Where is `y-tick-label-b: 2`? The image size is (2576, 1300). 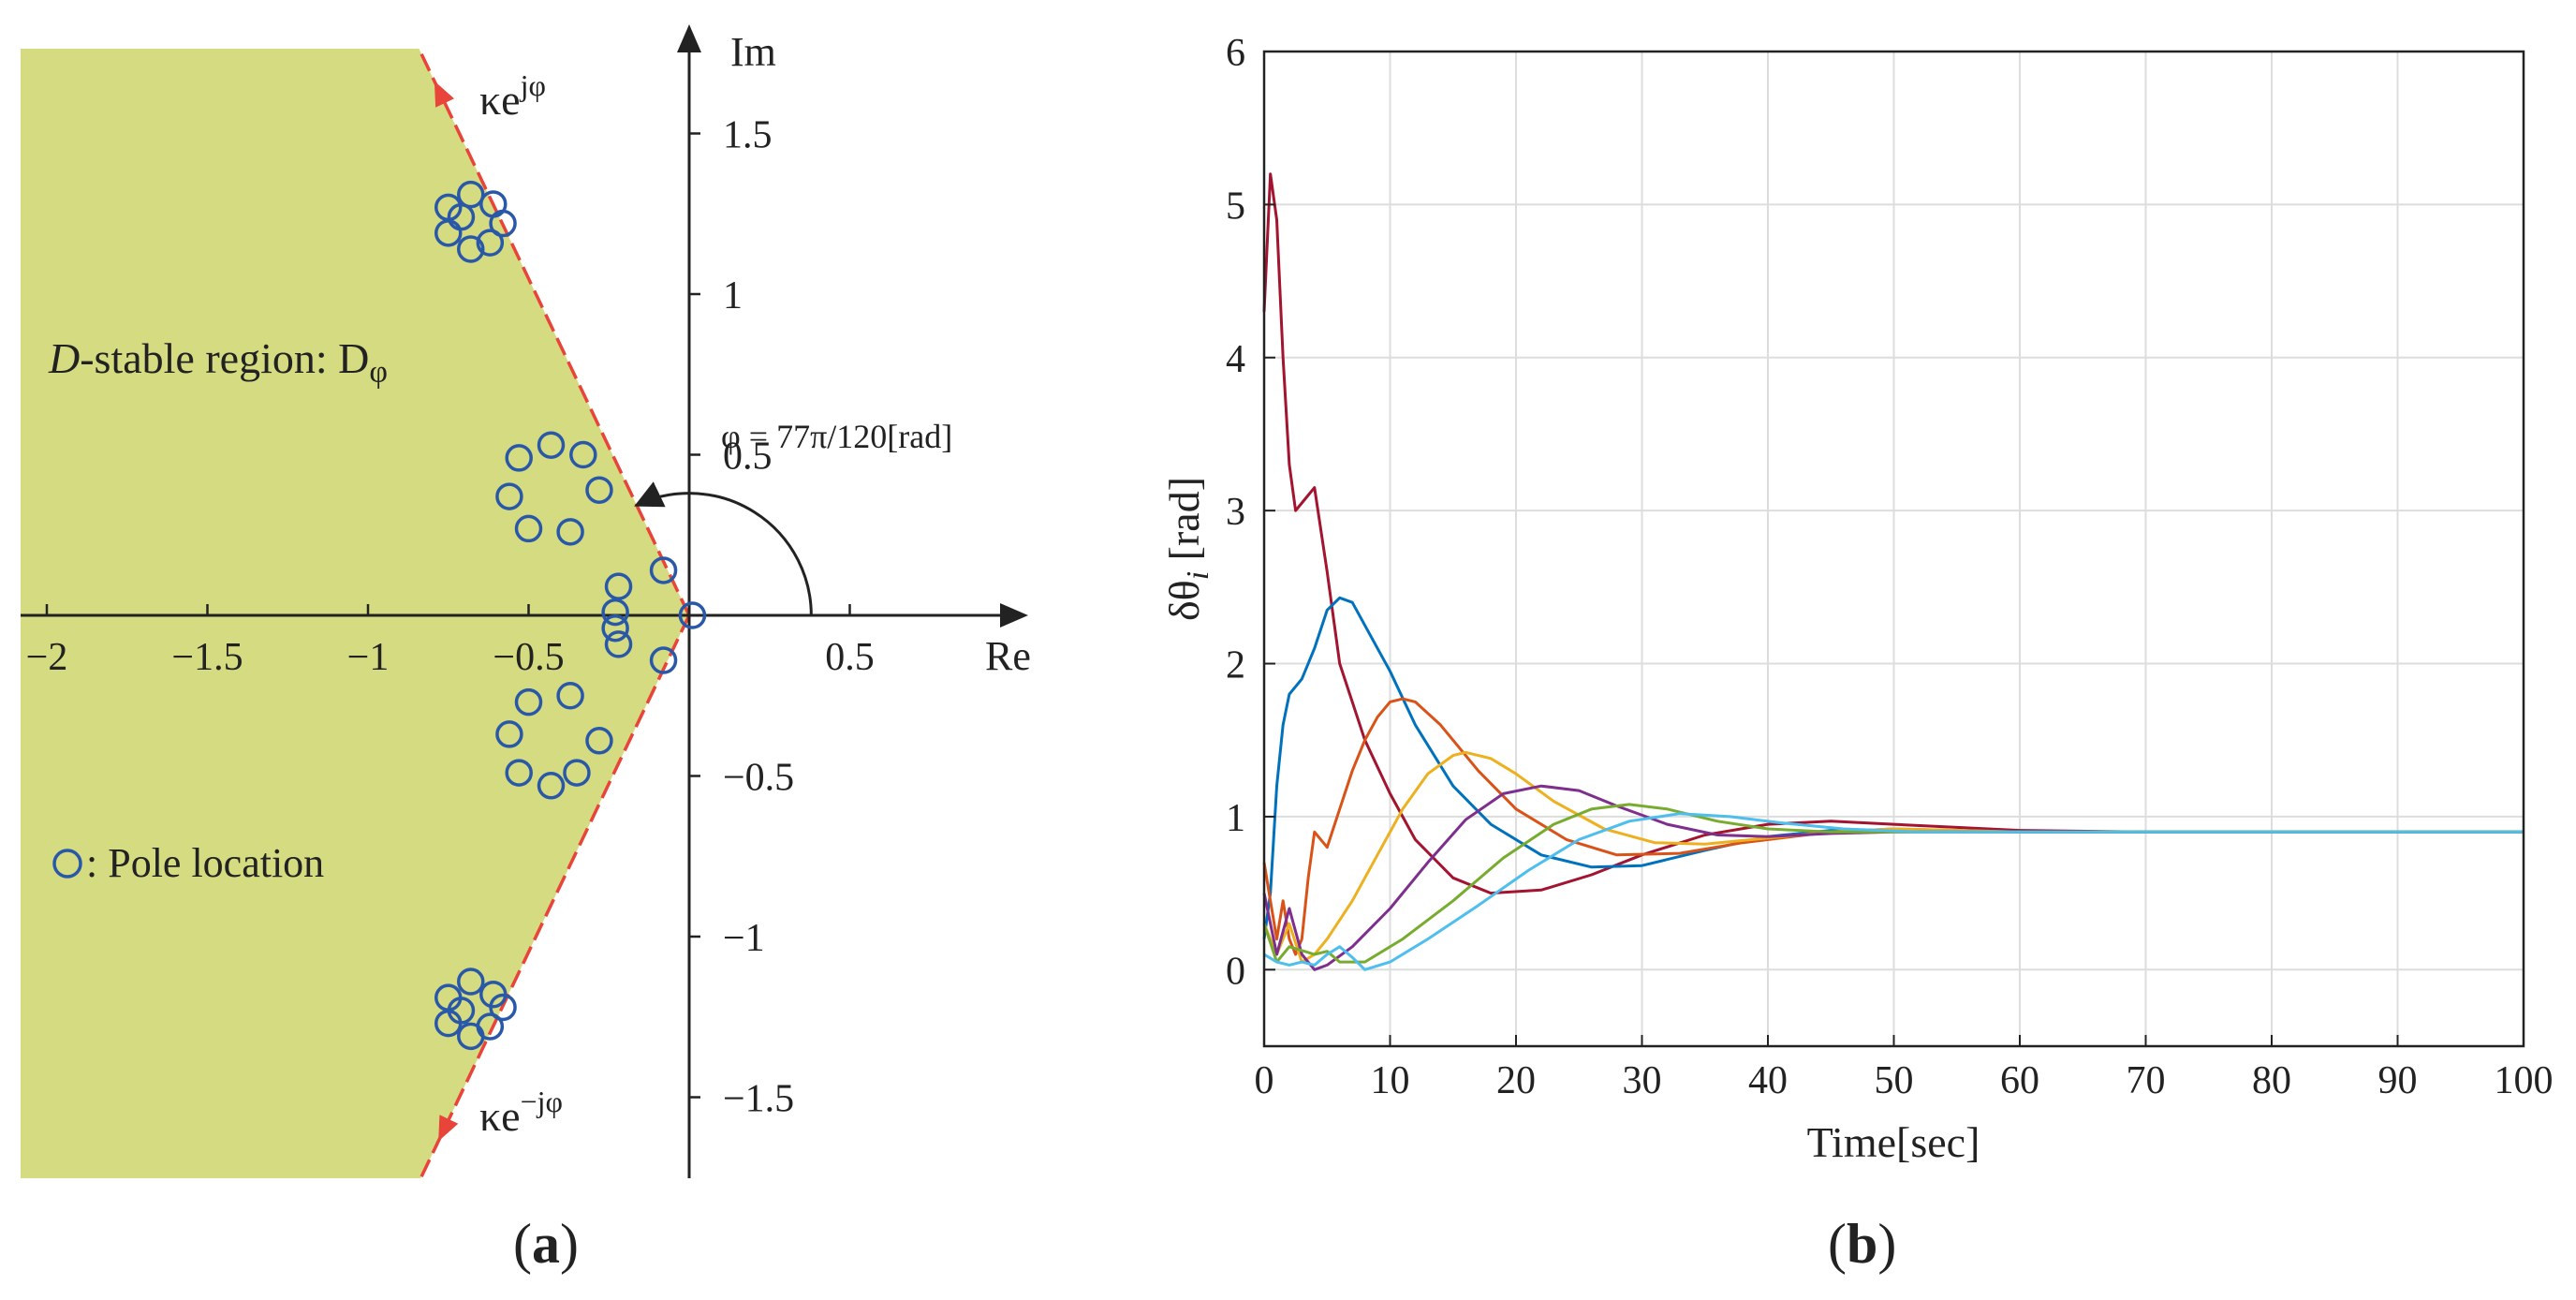 y-tick-label-b: 2 is located at coordinates (1235, 665).